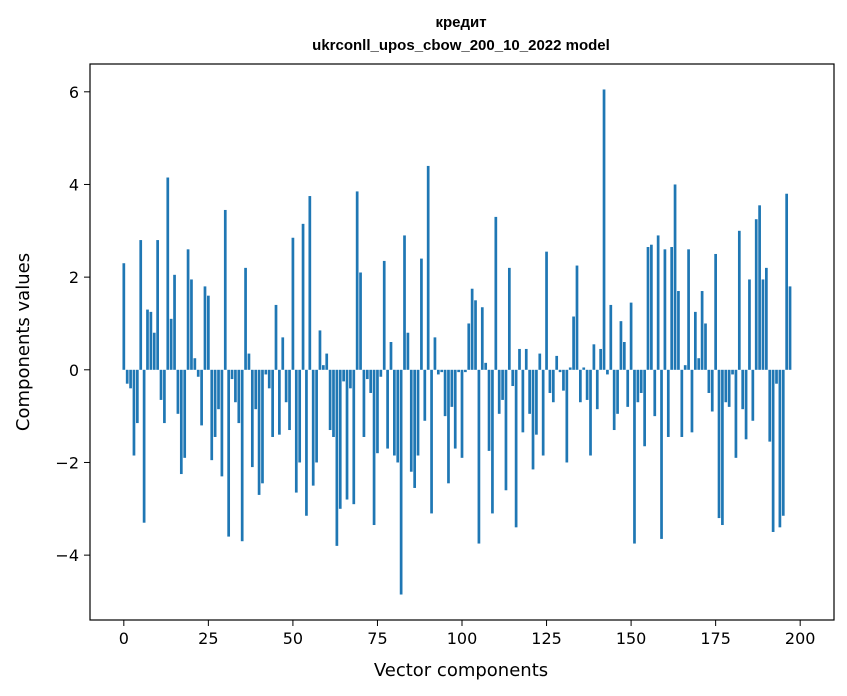  Describe the element at coordinates (800, 638) in the screenshot. I see `x-tick-label: 200` at that location.